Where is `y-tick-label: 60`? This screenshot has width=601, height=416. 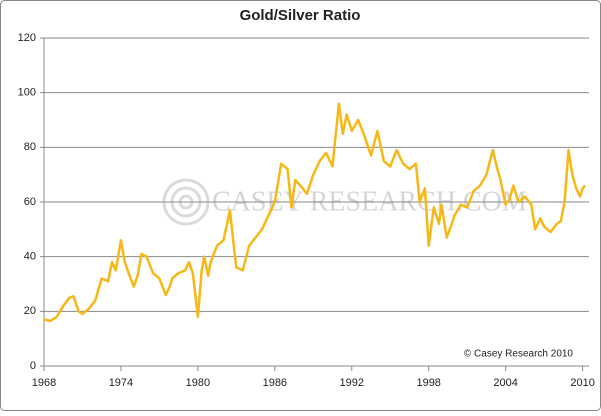 y-tick-label: 60 is located at coordinates (30, 202).